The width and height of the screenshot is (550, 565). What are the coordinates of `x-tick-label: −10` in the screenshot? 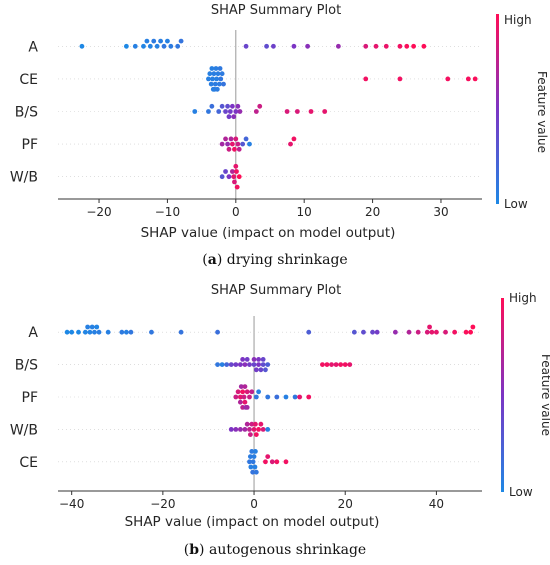 It's located at (167, 212).